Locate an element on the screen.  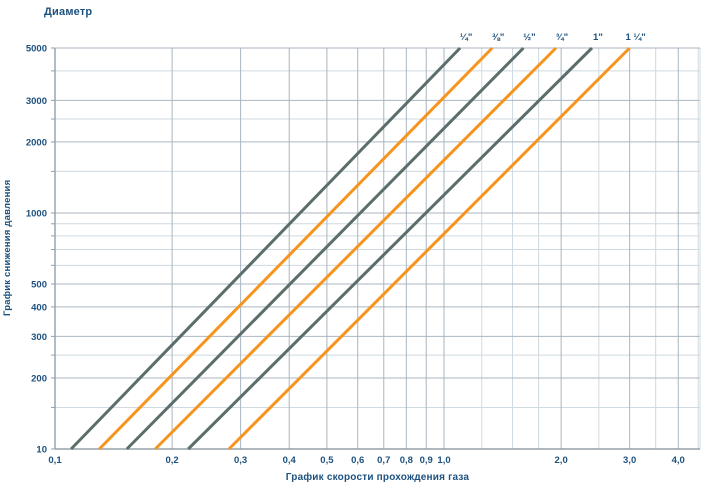
y-tick-label: 3000 is located at coordinates (36, 101).